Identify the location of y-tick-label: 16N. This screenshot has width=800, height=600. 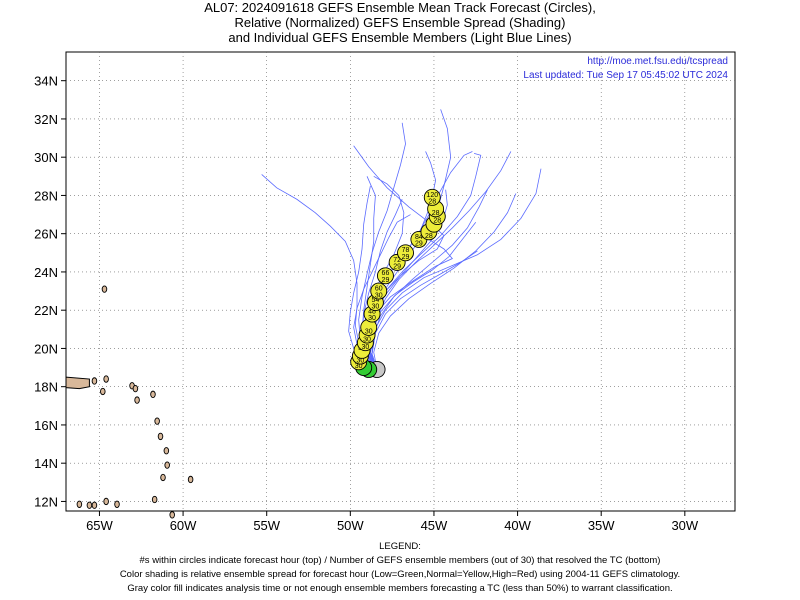
(46, 425).